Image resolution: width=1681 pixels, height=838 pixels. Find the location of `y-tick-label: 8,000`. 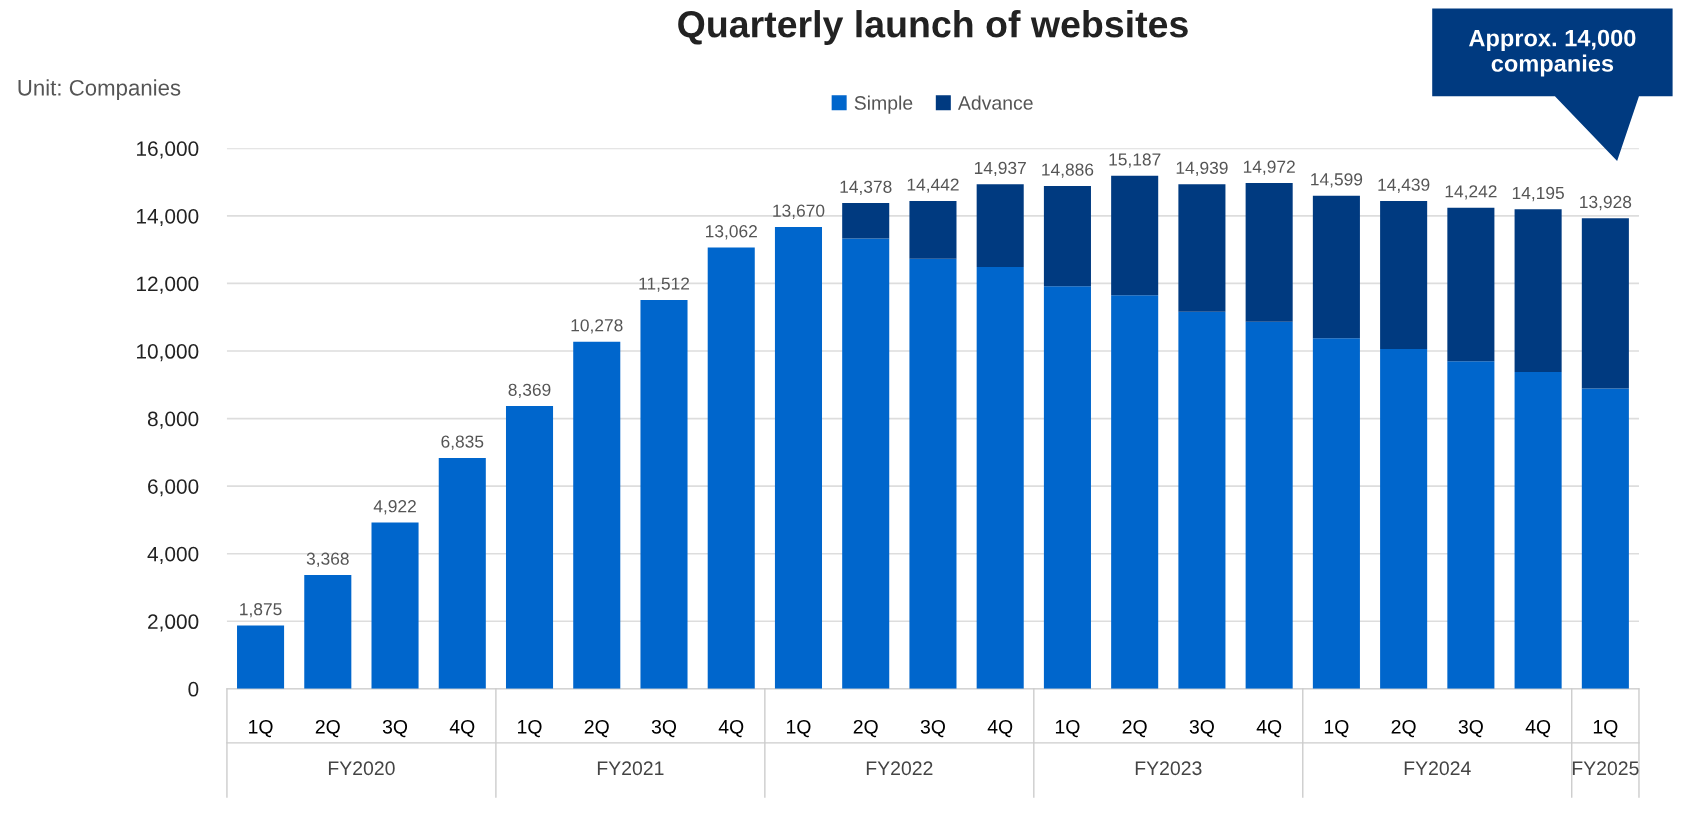

y-tick-label: 8,000 is located at coordinates (173, 420).